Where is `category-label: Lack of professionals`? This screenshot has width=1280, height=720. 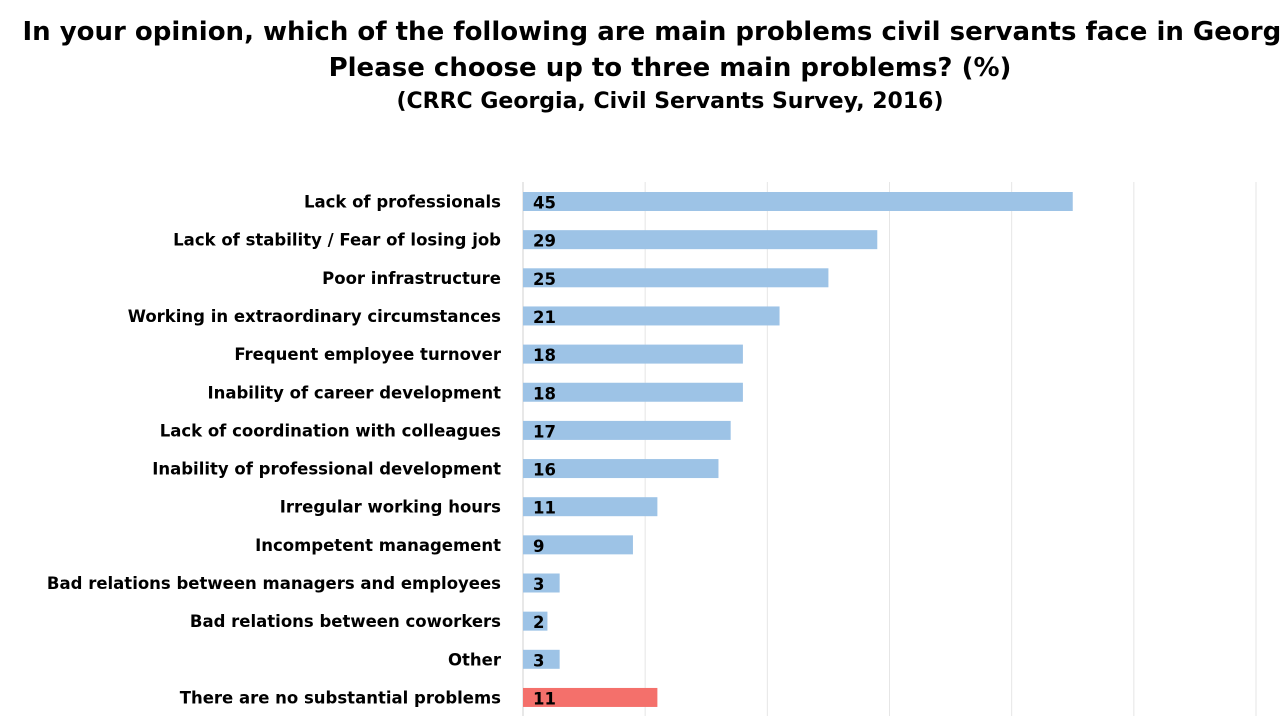
category-label: Lack of professionals is located at coordinates (402, 202).